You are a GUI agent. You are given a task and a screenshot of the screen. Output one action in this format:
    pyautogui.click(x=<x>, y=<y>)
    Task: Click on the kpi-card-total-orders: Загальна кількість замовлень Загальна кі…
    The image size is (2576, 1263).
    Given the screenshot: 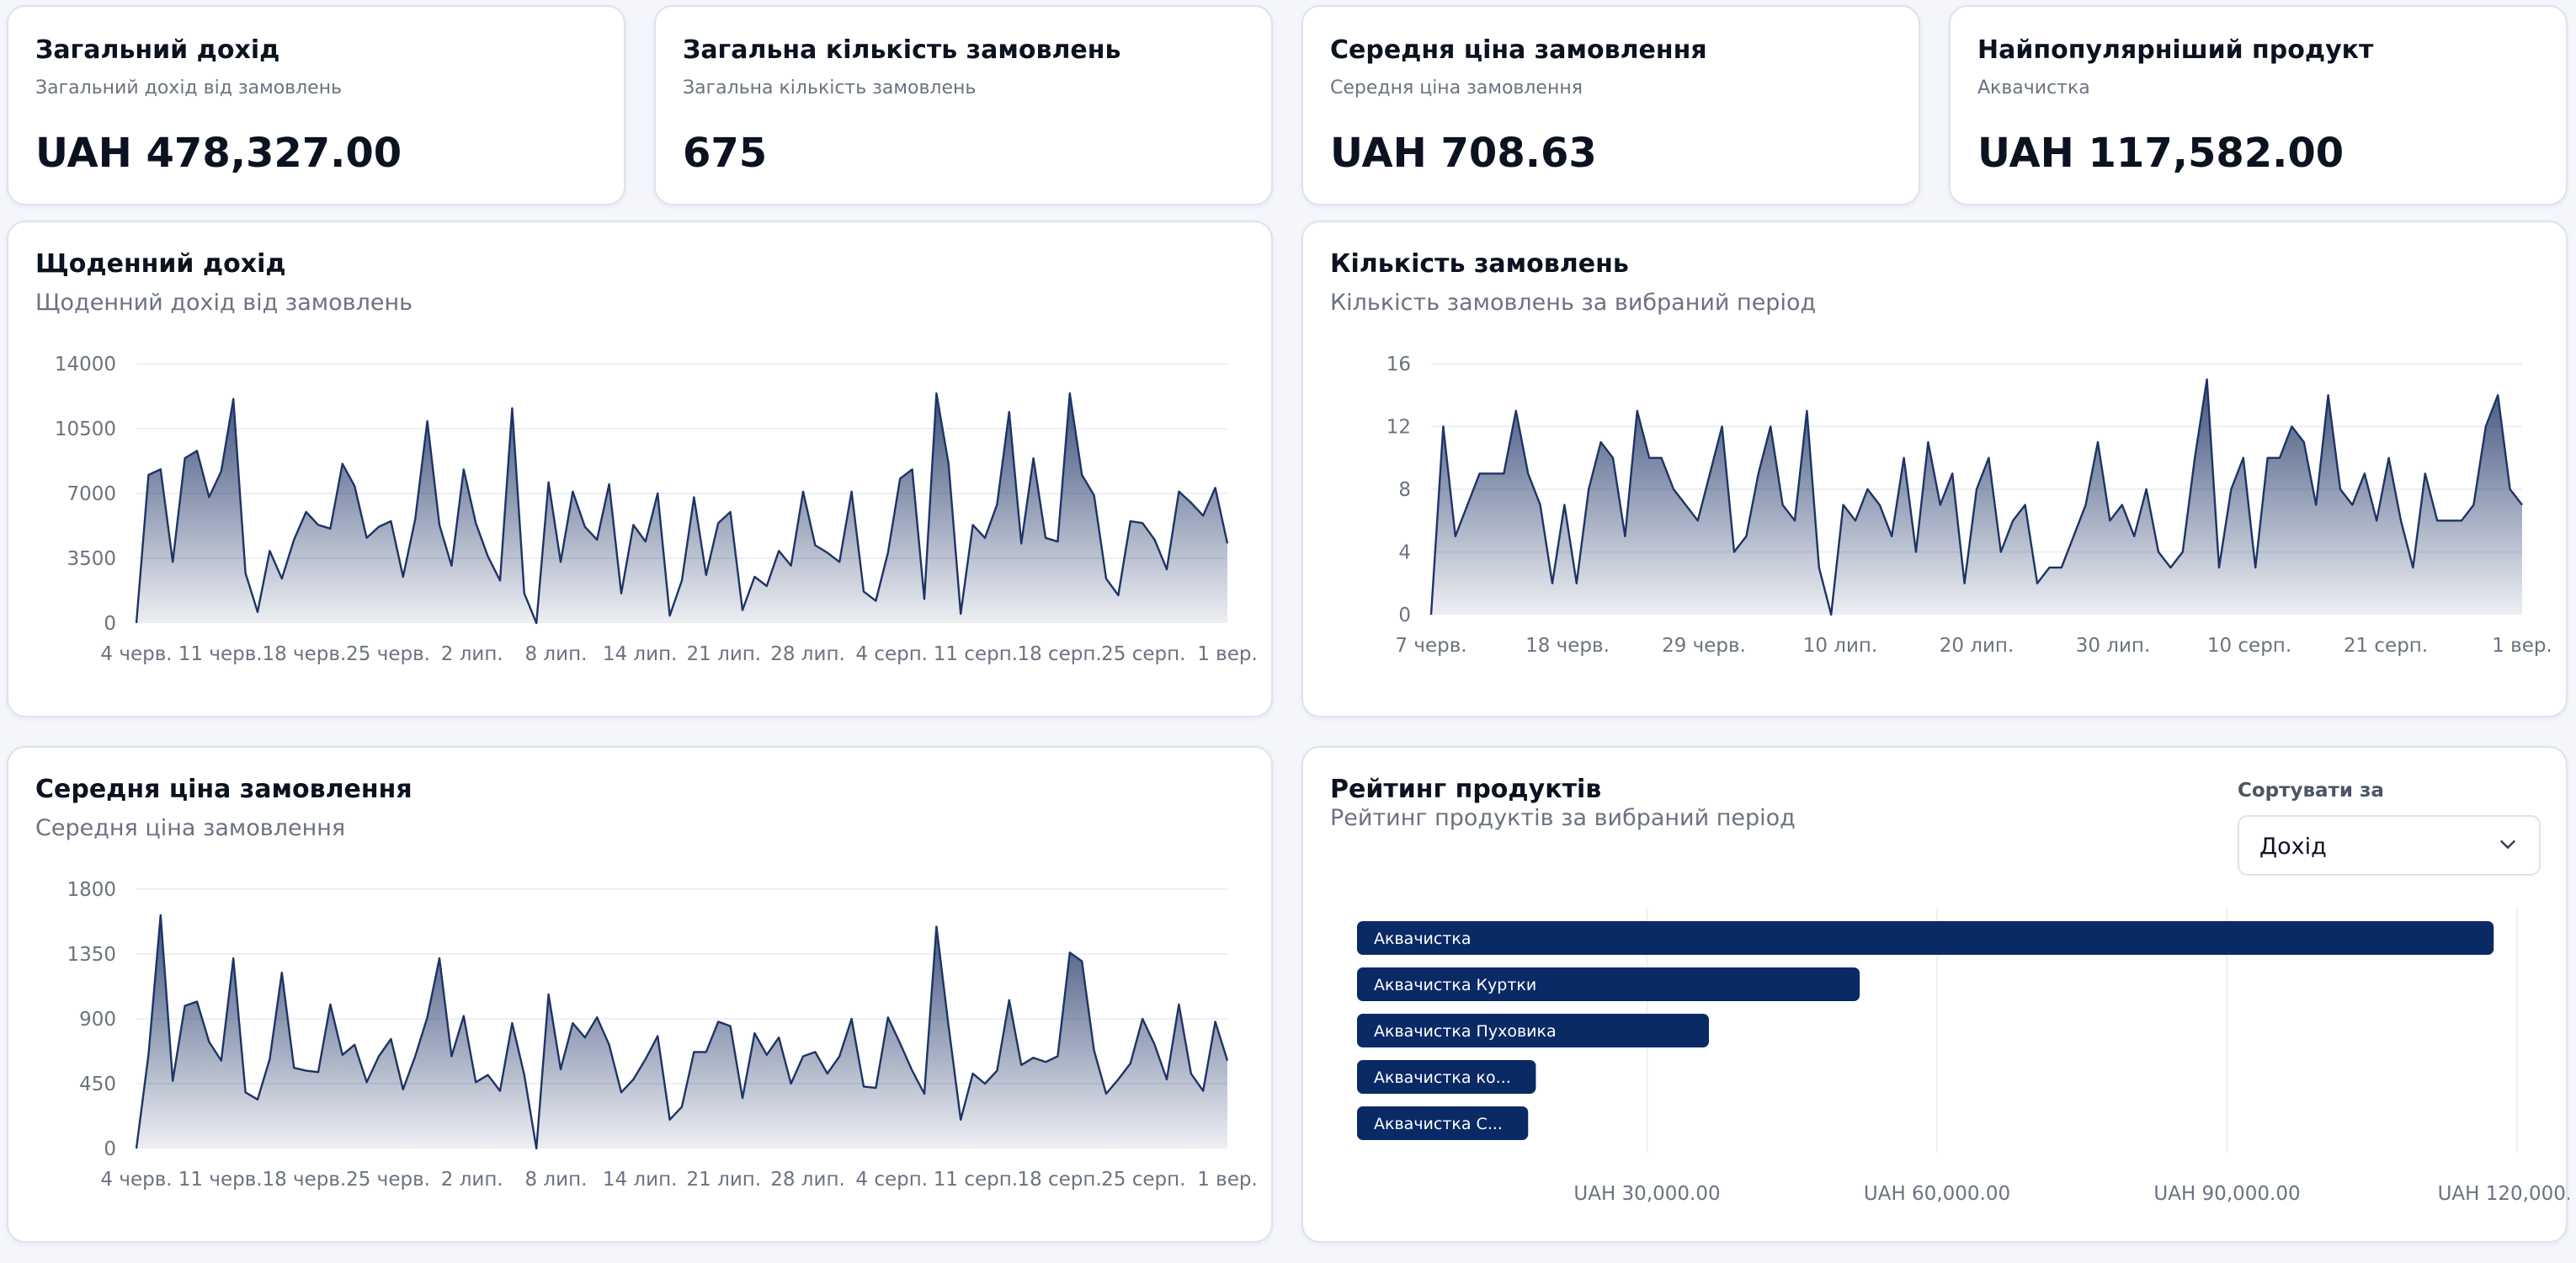 What is the action you would take?
    pyautogui.click(x=964, y=105)
    